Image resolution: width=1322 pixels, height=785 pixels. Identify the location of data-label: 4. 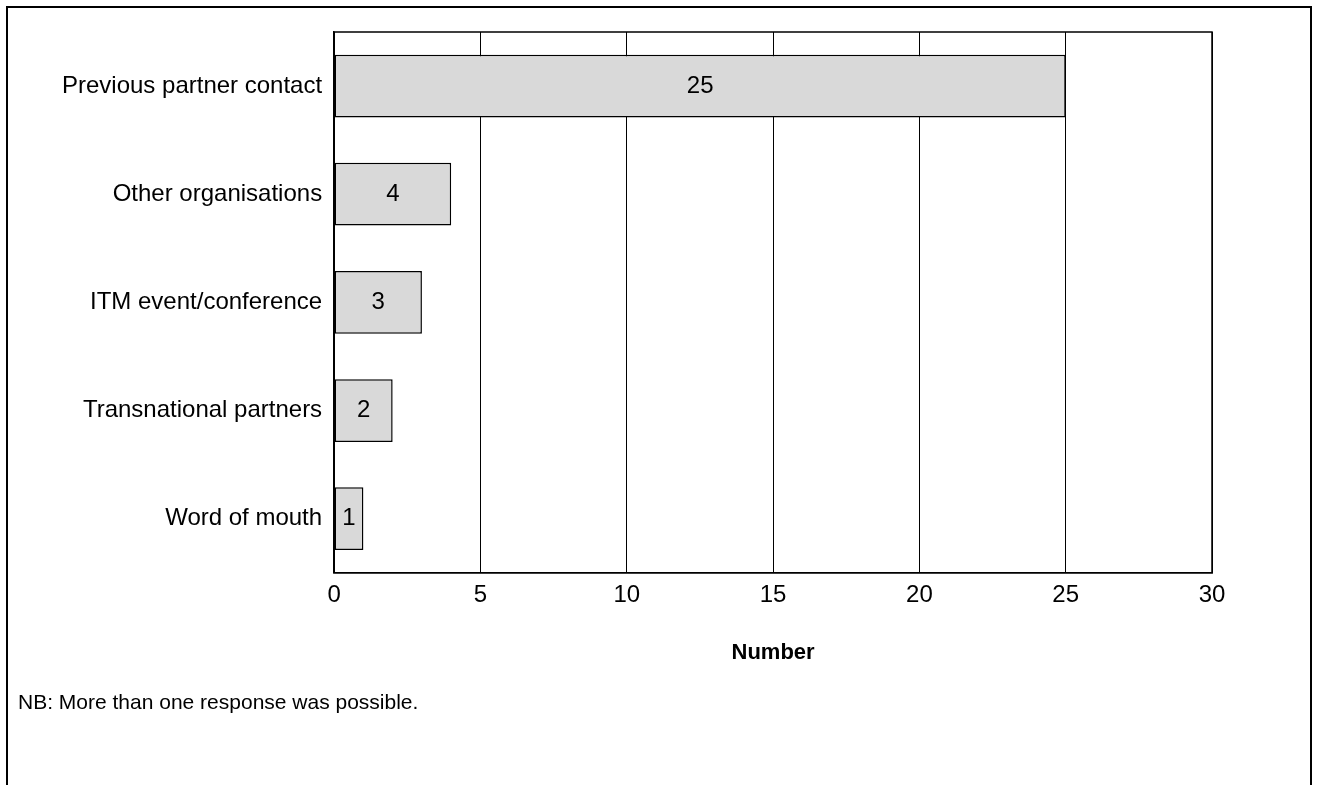
(393, 192).